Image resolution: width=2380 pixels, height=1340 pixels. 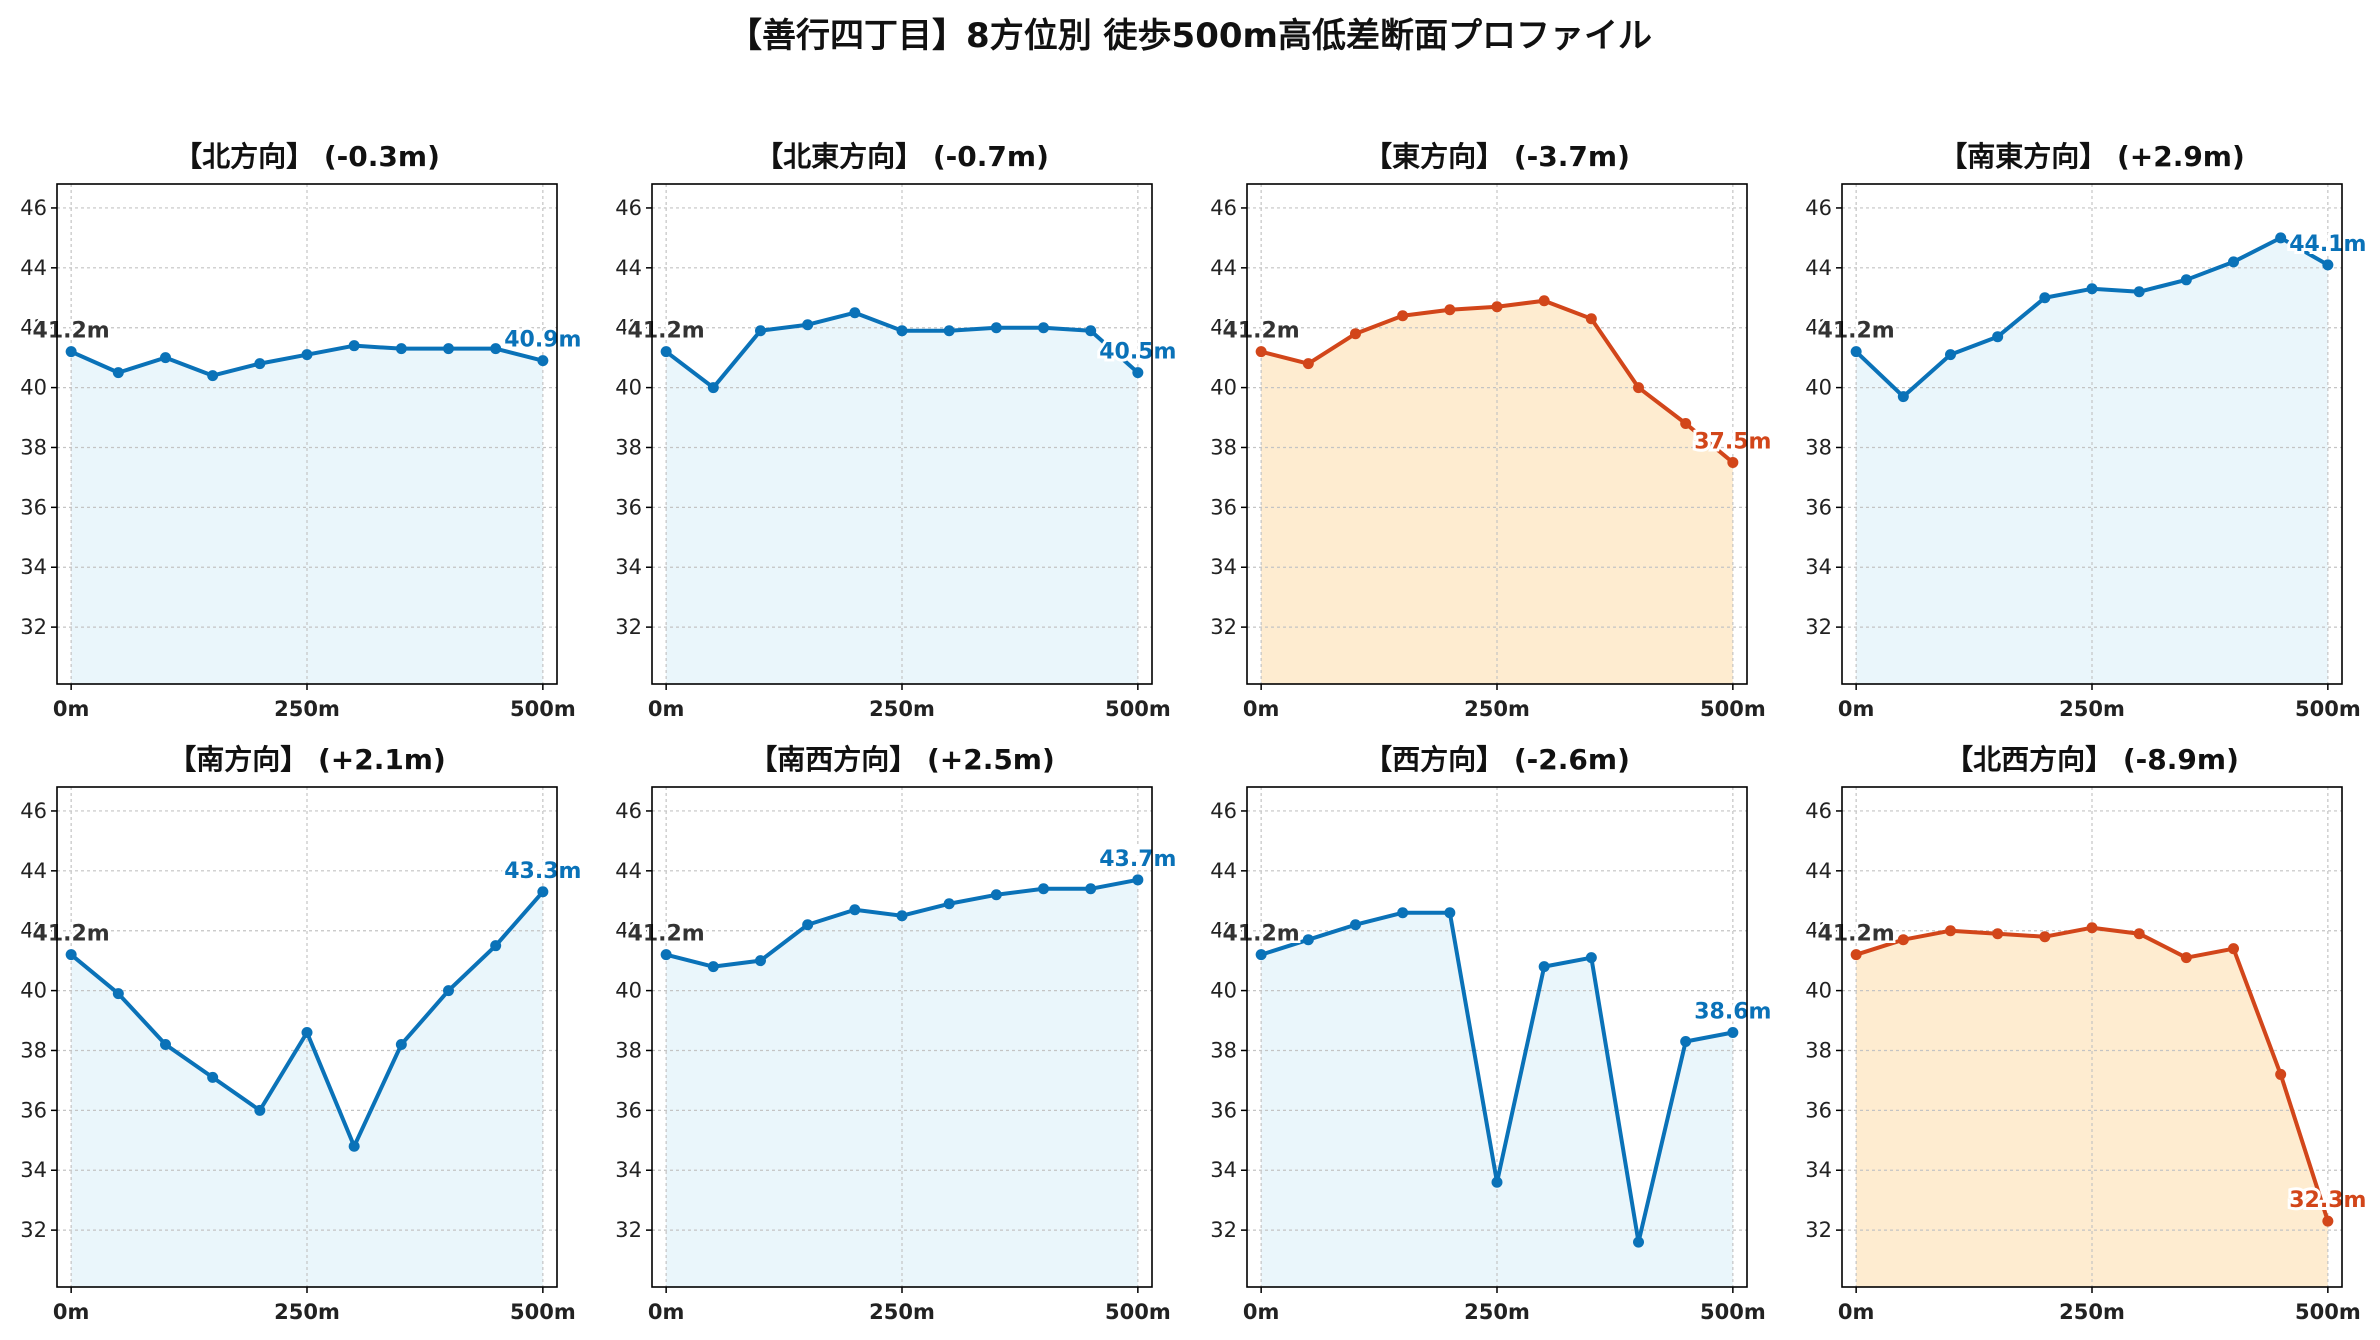 What do you see at coordinates (307, 156) in the screenshot?
I see `panel-title: 【北方向】 (-0.3m)` at bounding box center [307, 156].